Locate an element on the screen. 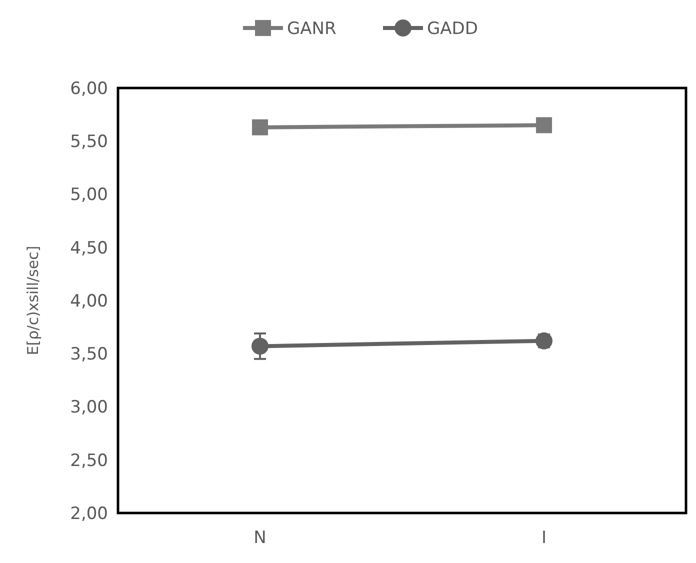 This screenshot has height=563, width=696. y-tick-label: 5,50 is located at coordinates (89, 142).